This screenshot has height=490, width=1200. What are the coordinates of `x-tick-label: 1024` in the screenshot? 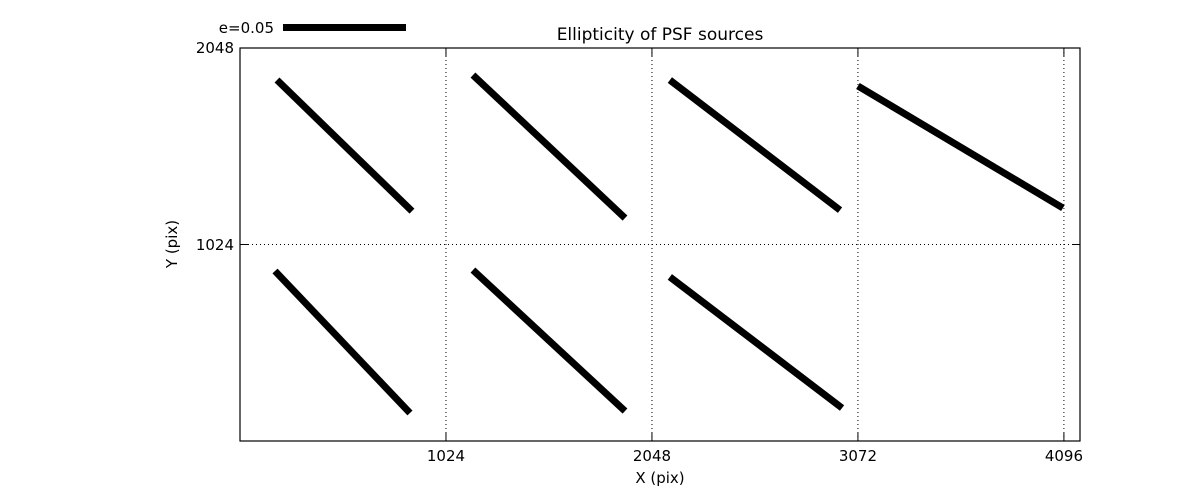 It's located at (446, 456).